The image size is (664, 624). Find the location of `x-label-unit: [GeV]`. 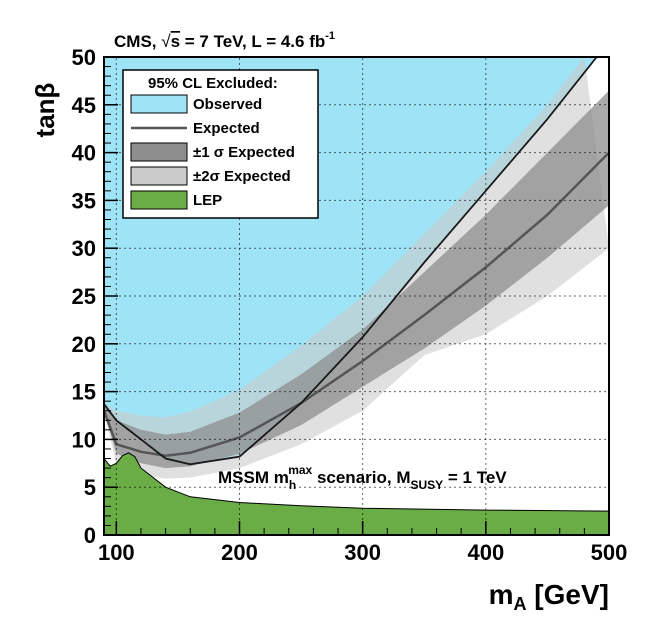

x-label-unit: [GeV] is located at coordinates (568, 594).